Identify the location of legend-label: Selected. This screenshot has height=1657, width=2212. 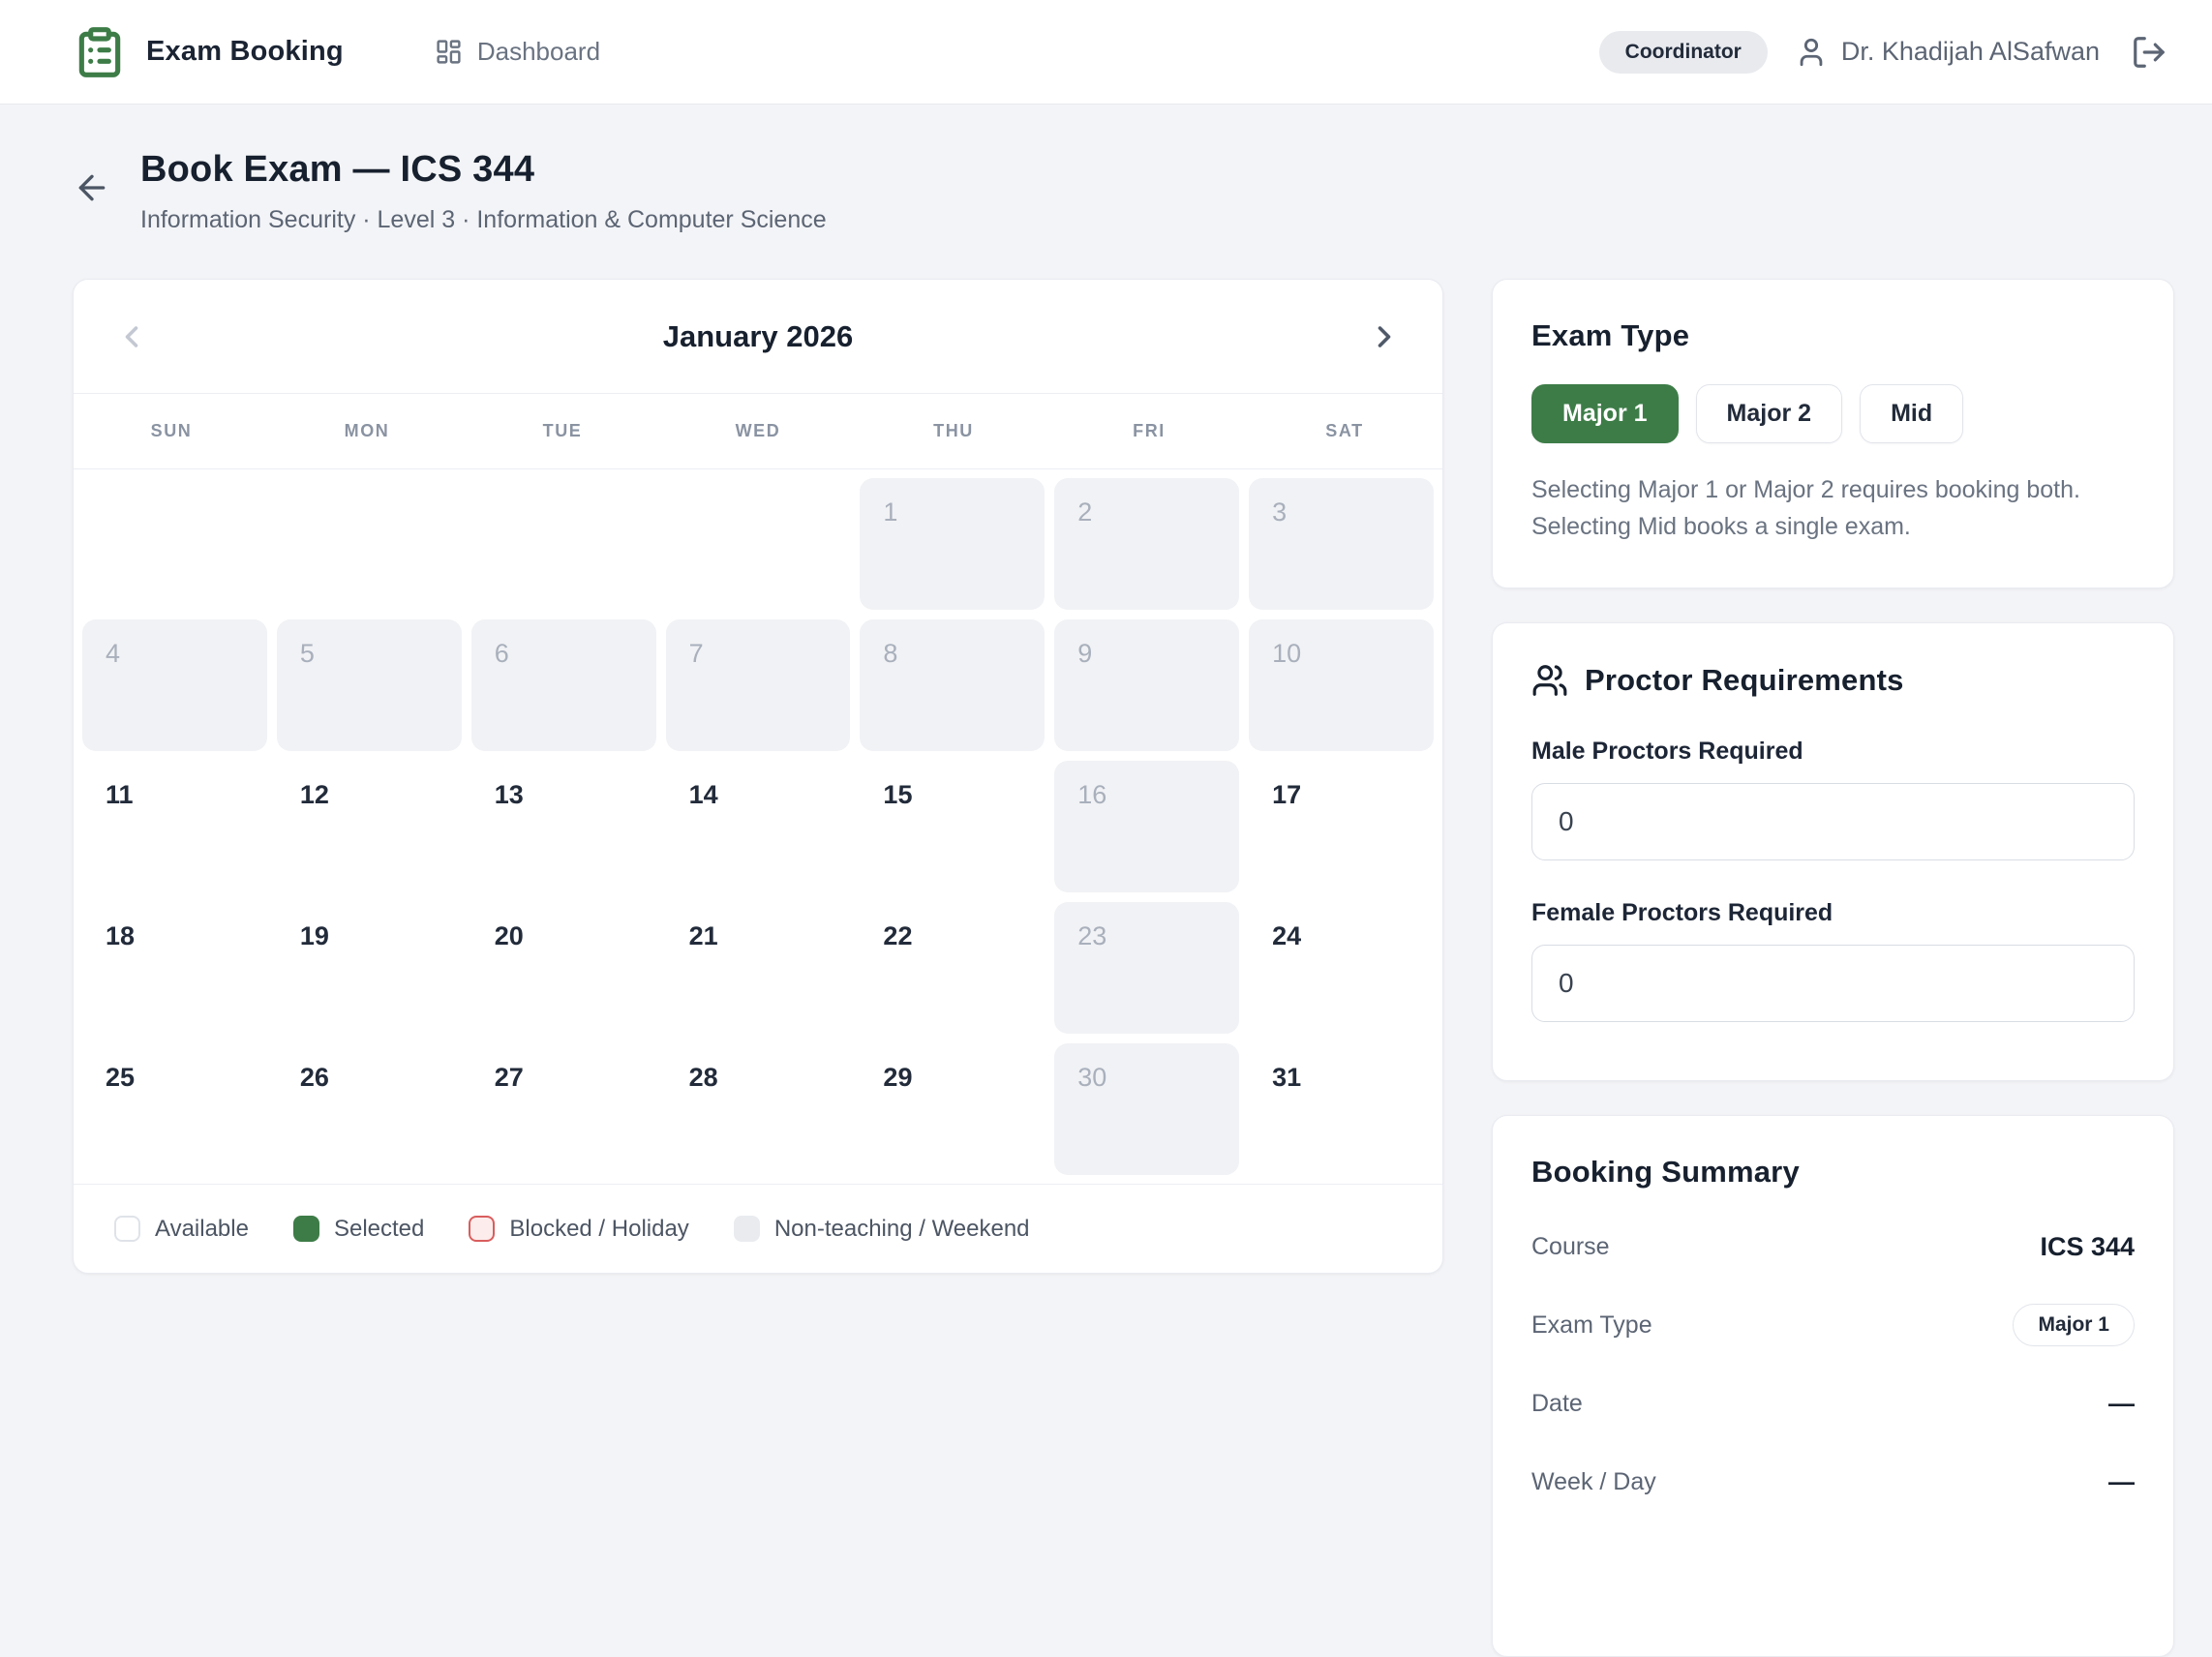
(379, 1228).